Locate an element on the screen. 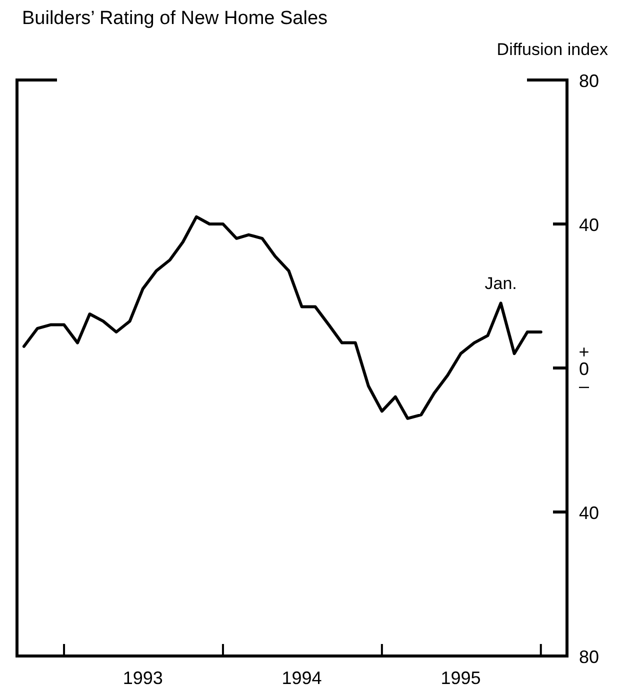 Image resolution: width=639 pixels, height=692 pixels. y-axis-title: Diffusion index is located at coordinates (552, 49).